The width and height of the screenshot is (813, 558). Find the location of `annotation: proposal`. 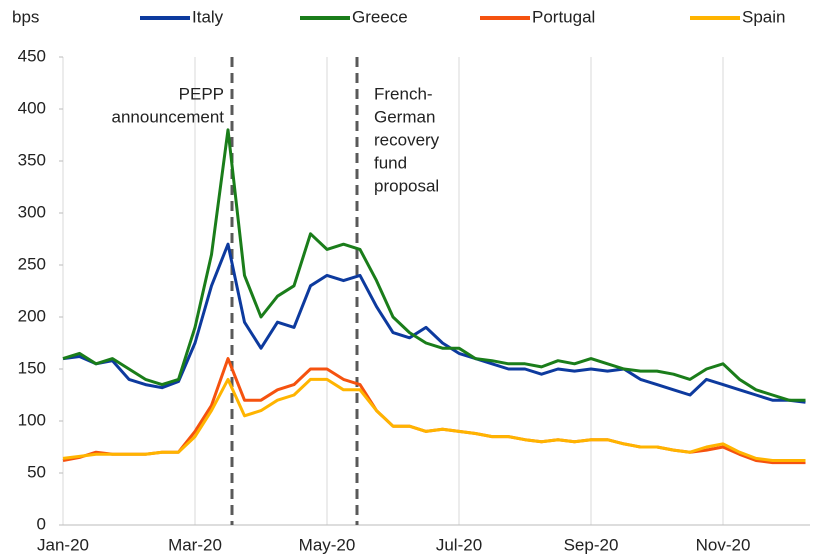

annotation: proposal is located at coordinates (406, 185).